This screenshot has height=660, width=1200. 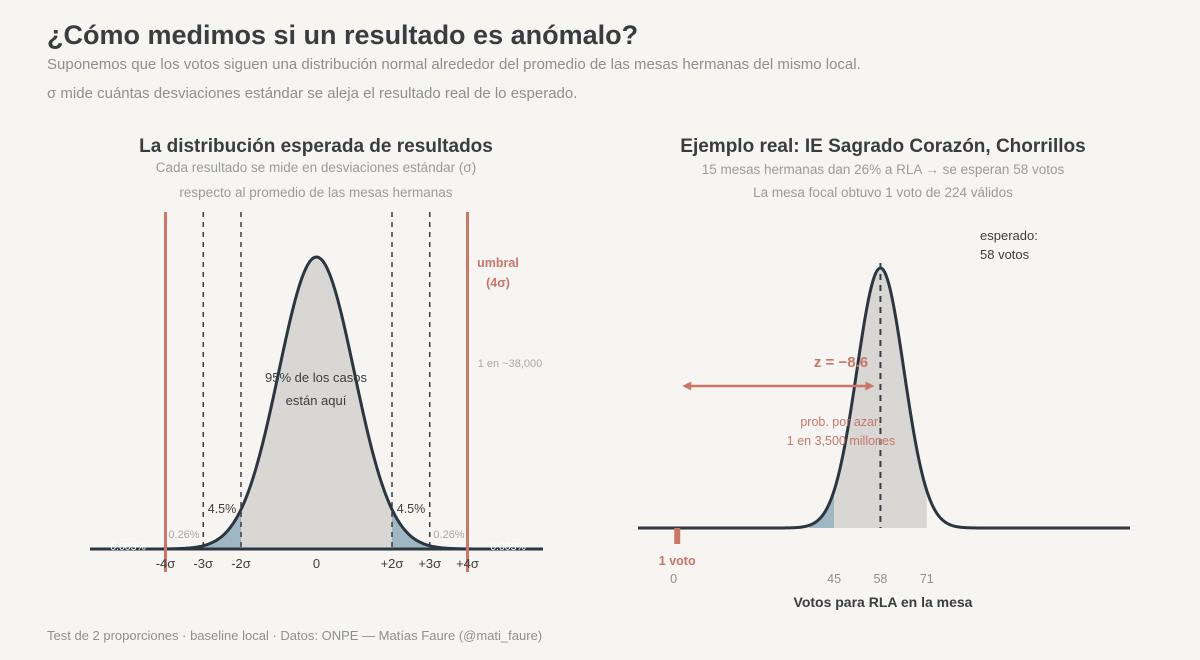 What do you see at coordinates (677, 536) in the screenshot?
I see `observed-vote-marker` at bounding box center [677, 536].